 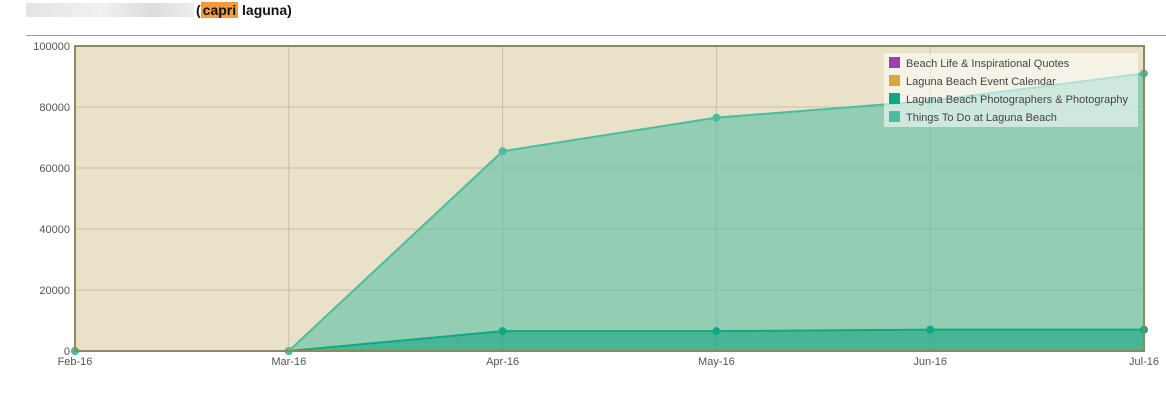 What do you see at coordinates (930, 362) in the screenshot?
I see `x-tick-label: Jun-16` at bounding box center [930, 362].